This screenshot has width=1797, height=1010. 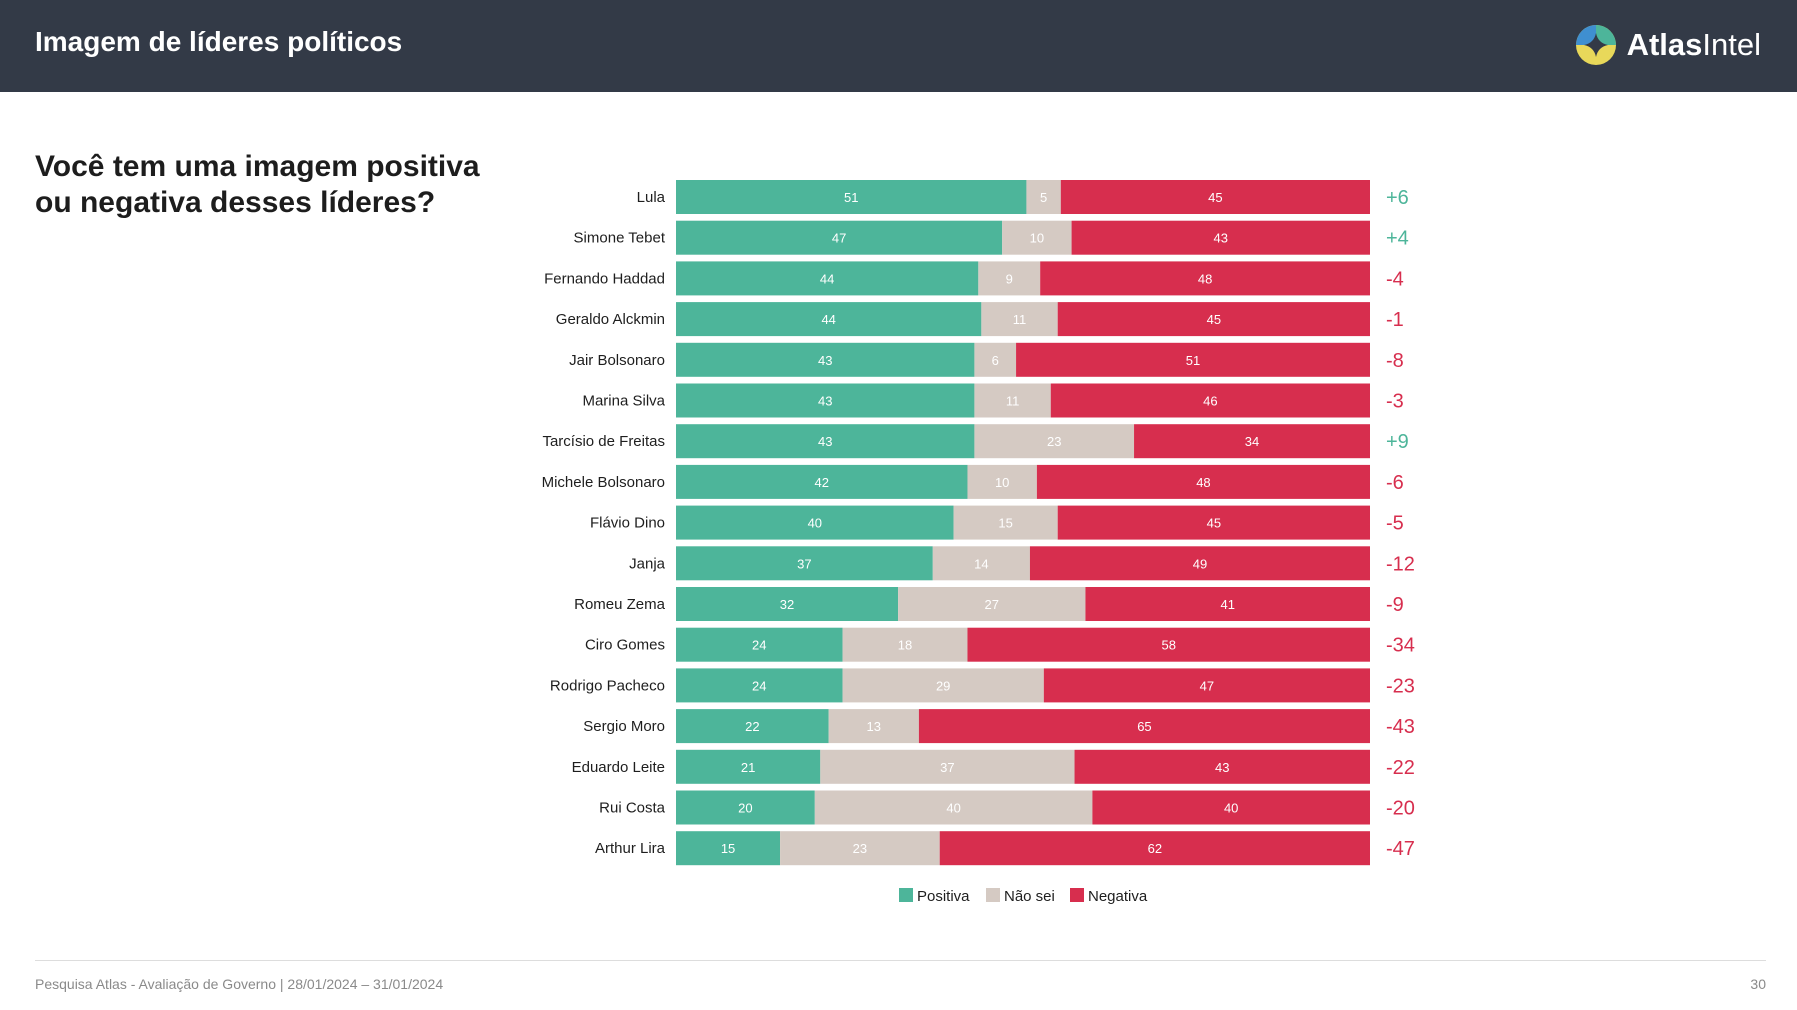 I want to click on bar-positive-label: 15, so click(x=728, y=848).